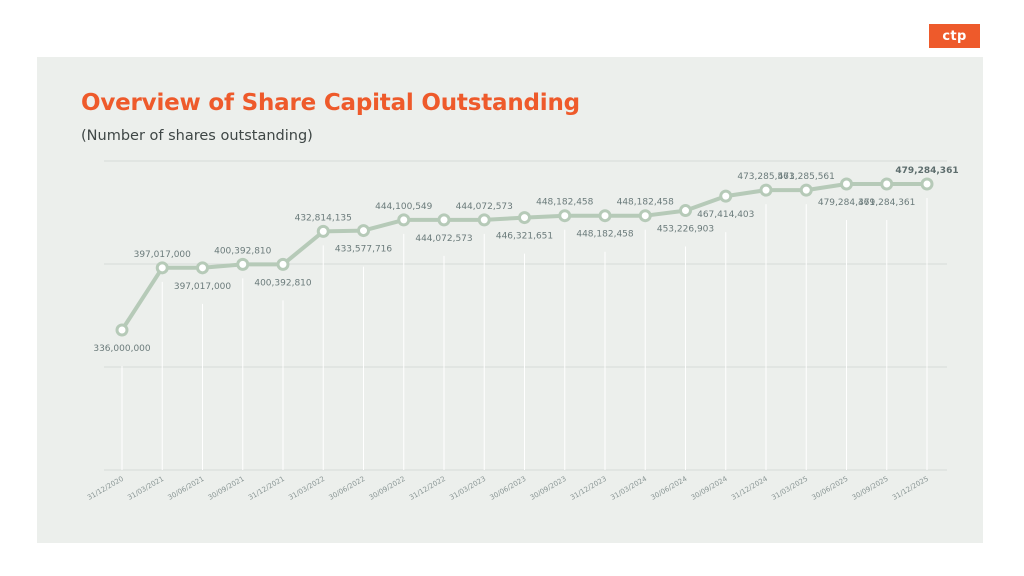  What do you see at coordinates (186, 488) in the screenshot?
I see `x-tick-label: 30/06/2021` at bounding box center [186, 488].